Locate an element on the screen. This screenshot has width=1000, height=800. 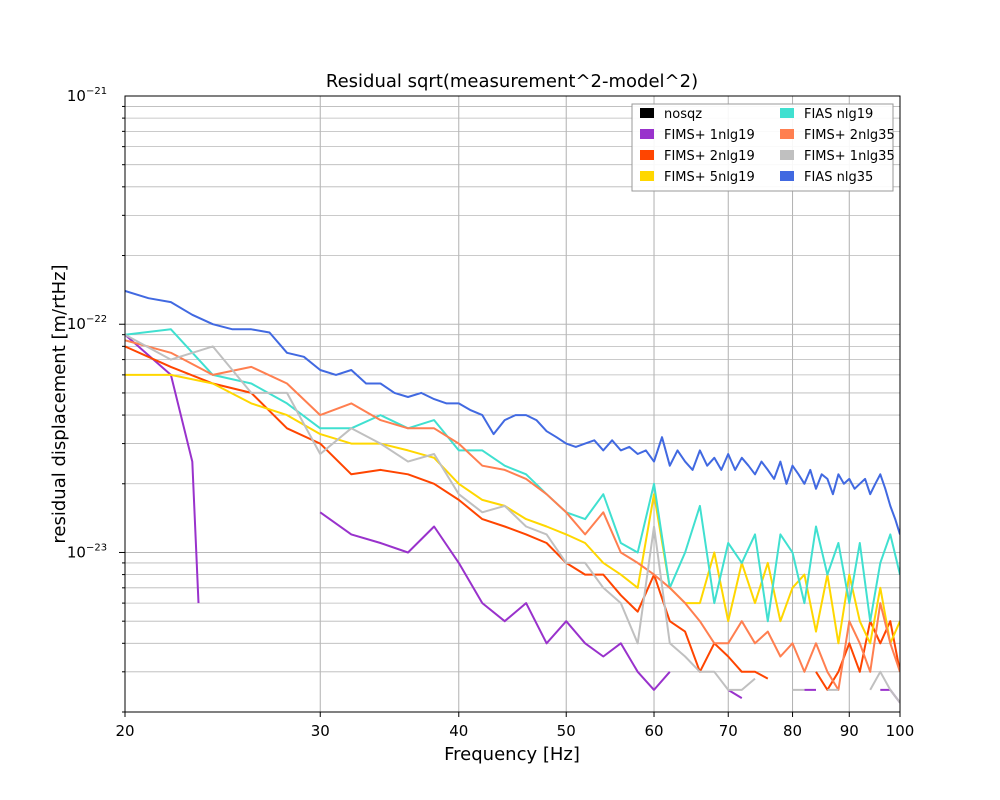
y-tick-label: 10−23 is located at coordinates (87, 551).